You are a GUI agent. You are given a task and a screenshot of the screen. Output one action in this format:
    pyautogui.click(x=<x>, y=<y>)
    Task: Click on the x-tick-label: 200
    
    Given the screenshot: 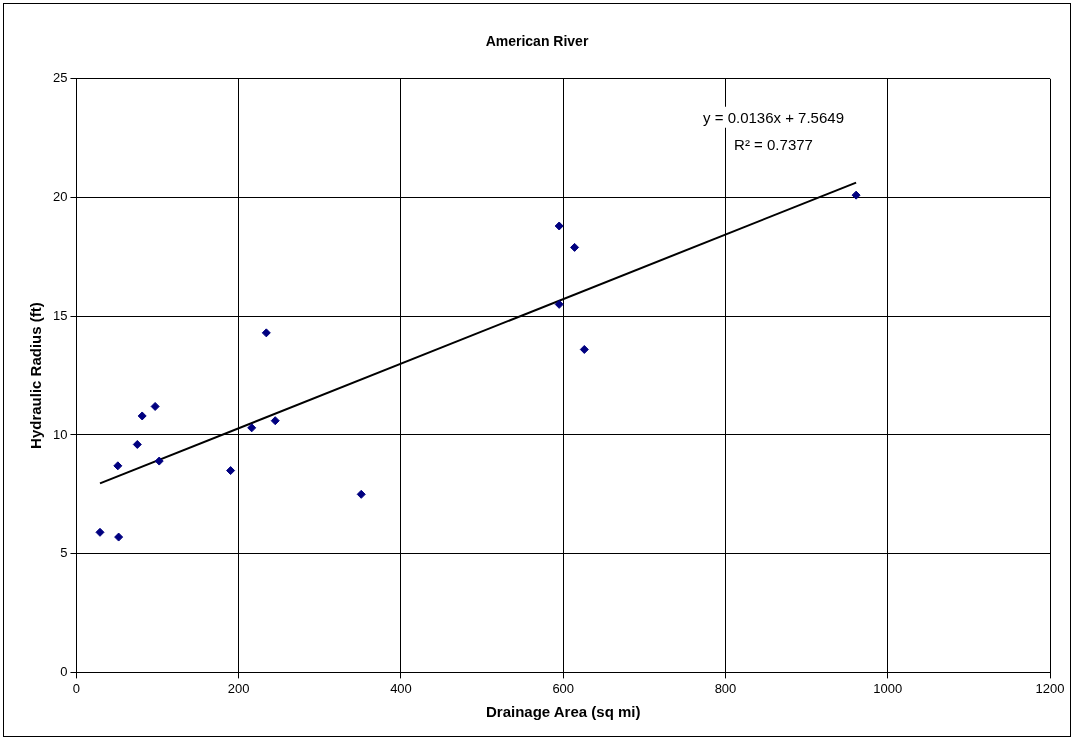 What is the action you would take?
    pyautogui.click(x=238, y=688)
    